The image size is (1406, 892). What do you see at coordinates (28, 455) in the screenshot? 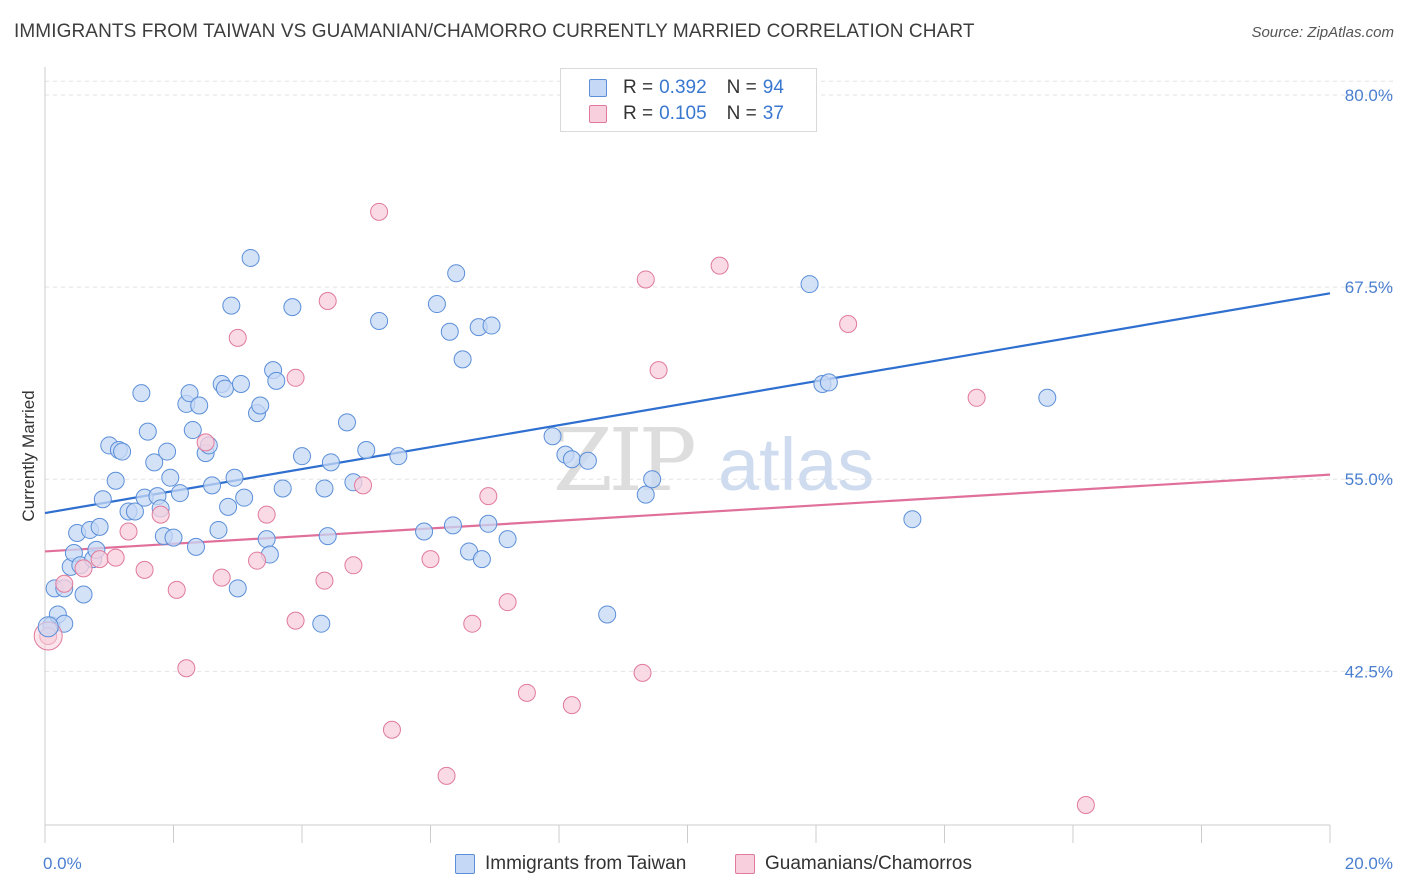
I see `y-axis-label: Currently Married` at bounding box center [28, 455].